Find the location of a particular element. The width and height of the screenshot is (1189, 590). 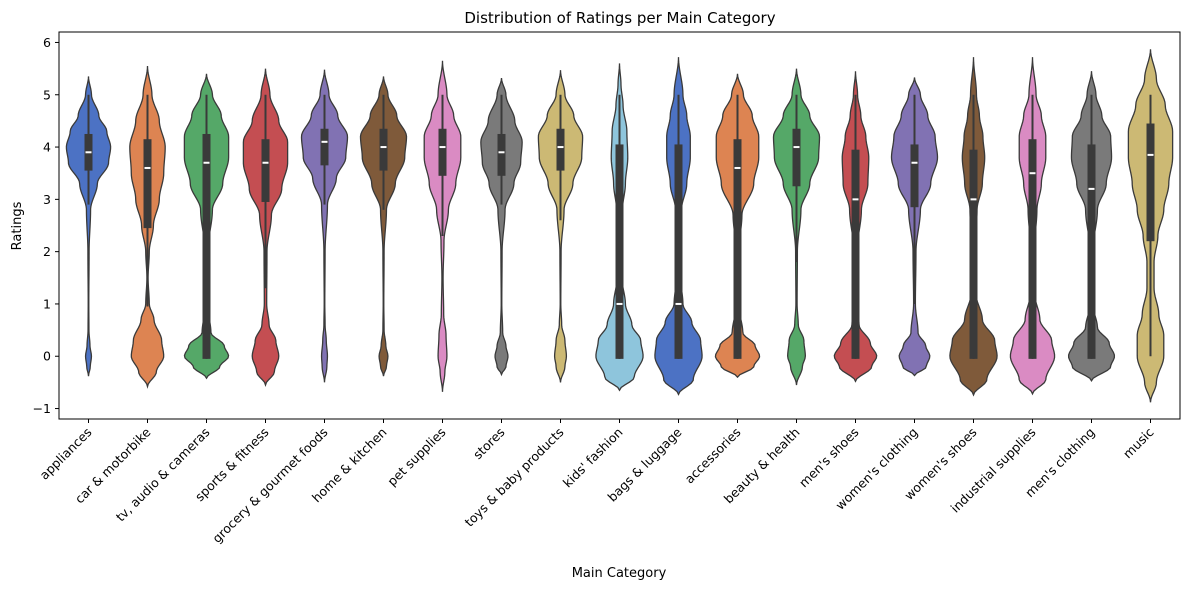

y-tick-label: −1 is located at coordinates (42, 408).